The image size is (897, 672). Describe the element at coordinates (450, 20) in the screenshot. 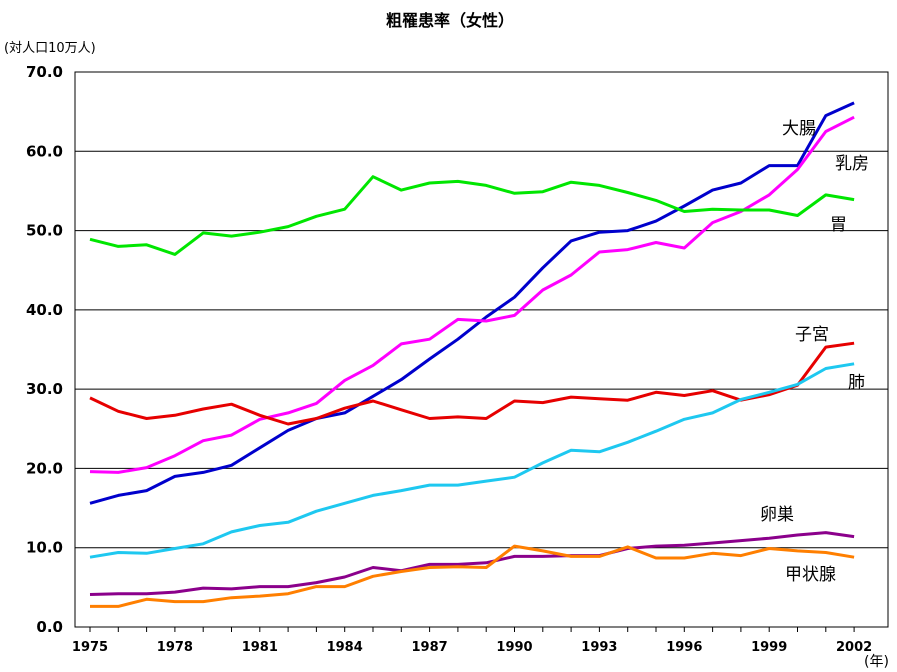

I see `chart-title: 粗罹患率（女性）` at that location.